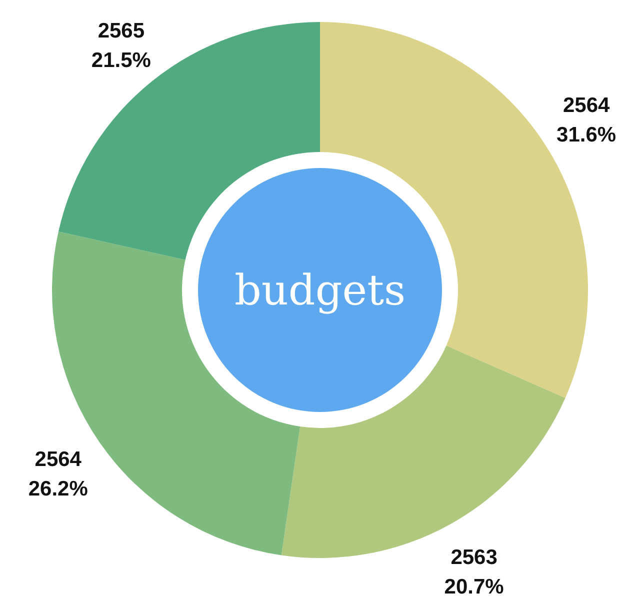 The height and width of the screenshot is (604, 637). I want to click on data-label: 31.6%, so click(586, 134).